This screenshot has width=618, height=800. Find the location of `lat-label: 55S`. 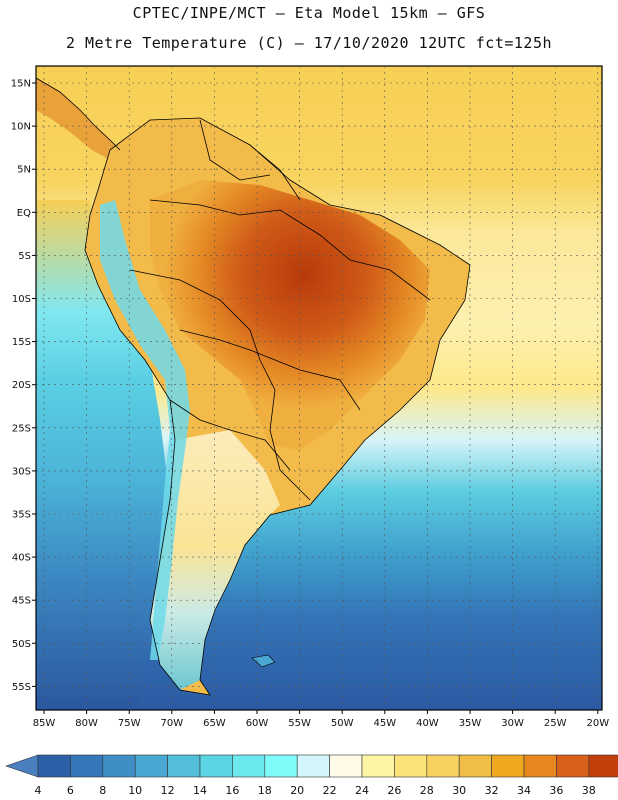

lat-label: 55S is located at coordinates (21, 687).